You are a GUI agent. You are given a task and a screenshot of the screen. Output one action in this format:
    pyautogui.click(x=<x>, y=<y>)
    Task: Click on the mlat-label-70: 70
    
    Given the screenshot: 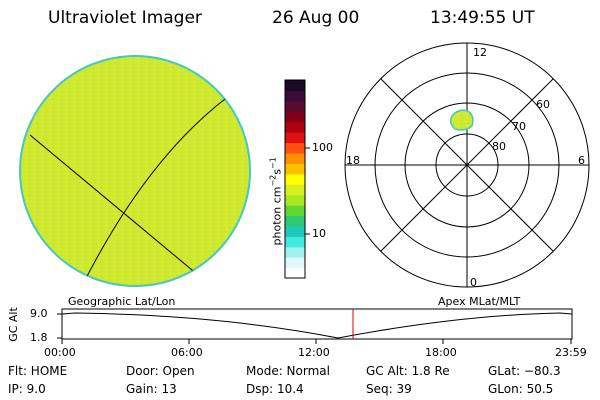 What is the action you would take?
    pyautogui.click(x=519, y=126)
    